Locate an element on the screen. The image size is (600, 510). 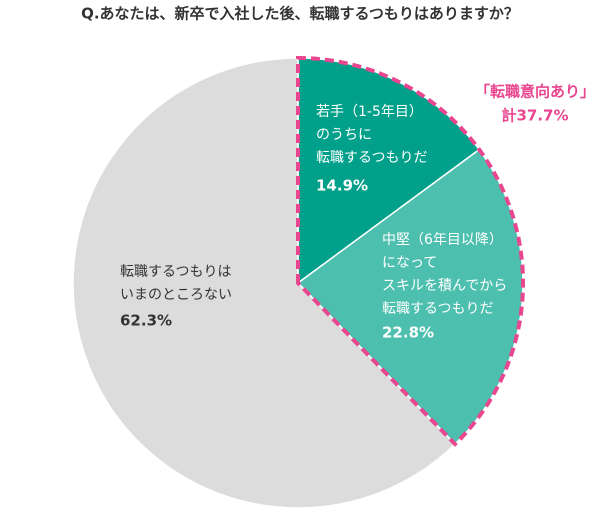
slice-label: 転職するつもりは is located at coordinates (175, 272).